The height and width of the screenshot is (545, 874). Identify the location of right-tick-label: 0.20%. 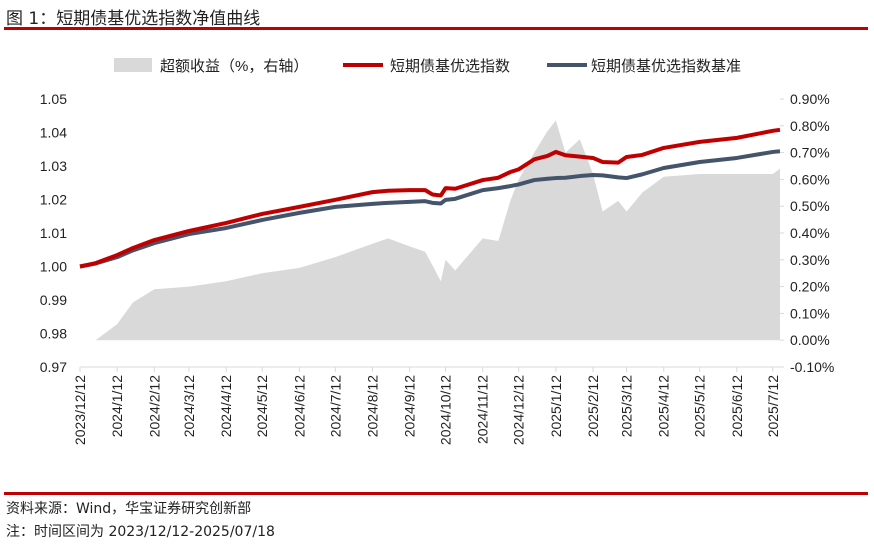
(810, 287).